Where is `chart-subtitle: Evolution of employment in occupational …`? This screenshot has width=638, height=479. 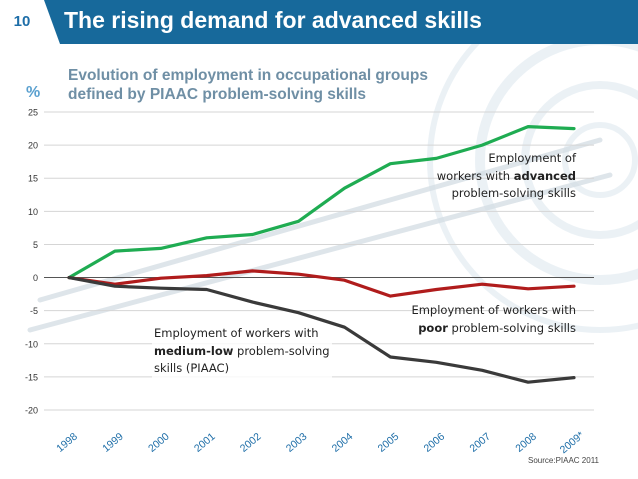
chart-subtitle: Evolution of employment in occupational … is located at coordinates (248, 85).